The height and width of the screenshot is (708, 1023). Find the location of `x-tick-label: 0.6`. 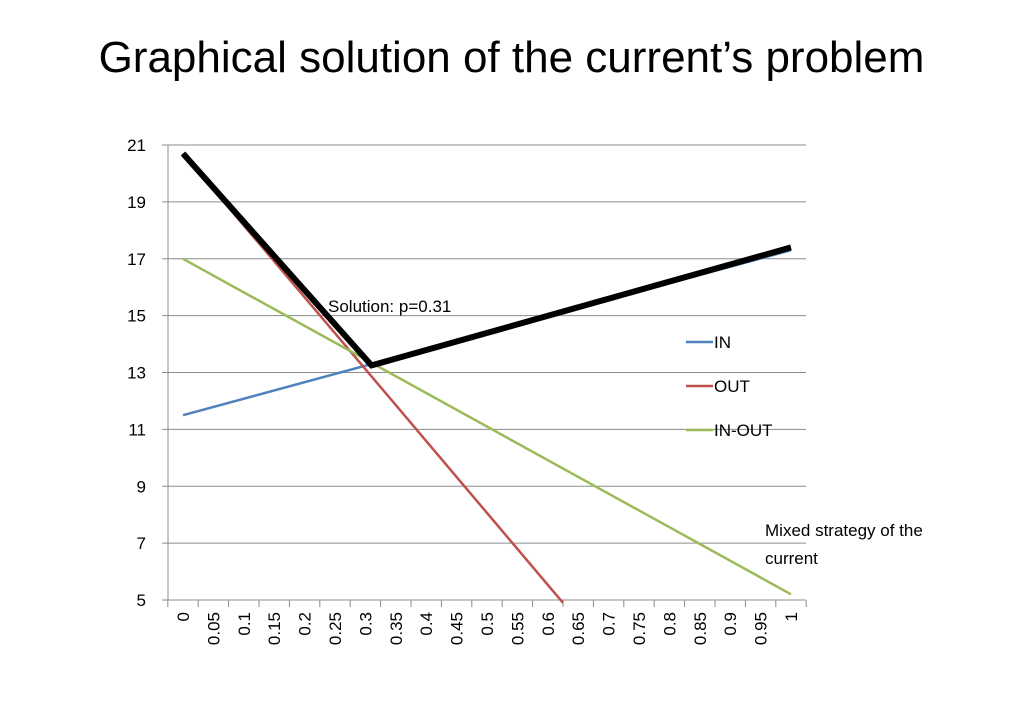

x-tick-label: 0.6 is located at coordinates (548, 624).